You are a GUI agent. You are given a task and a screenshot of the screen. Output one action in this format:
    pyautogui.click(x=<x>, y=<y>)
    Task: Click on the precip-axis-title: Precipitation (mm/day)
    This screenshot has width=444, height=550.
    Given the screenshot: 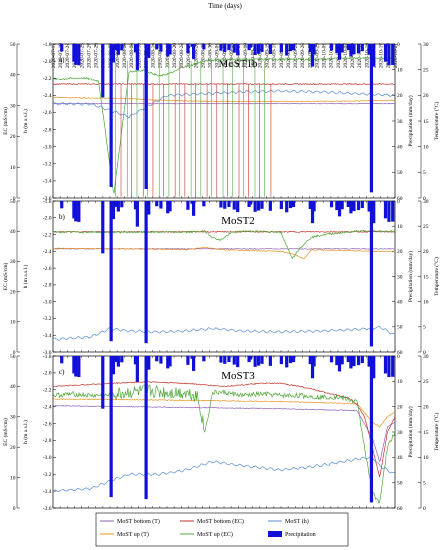 What is the action you would take?
    pyautogui.click(x=410, y=431)
    